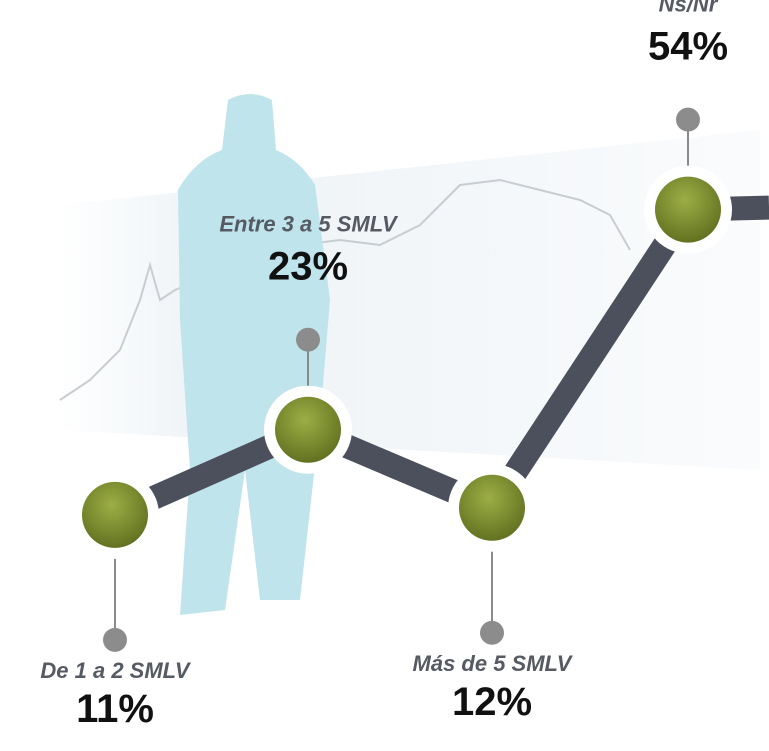 This screenshot has height=751, width=769. What do you see at coordinates (493, 663) in the screenshot?
I see `category-label: Más de 5 SMLV` at bounding box center [493, 663].